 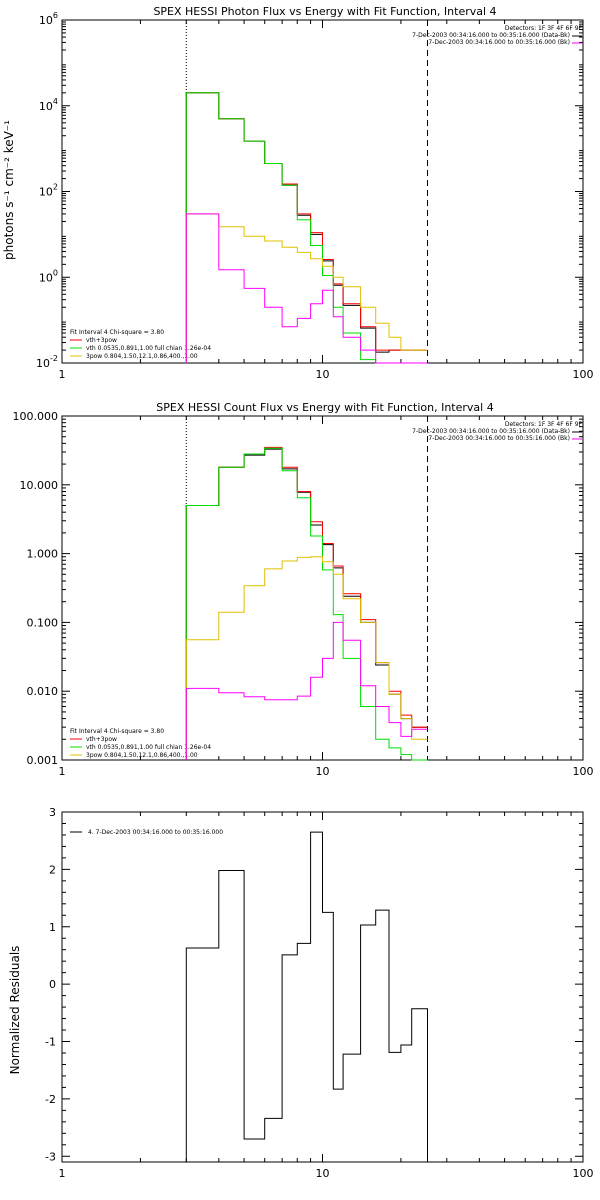 What do you see at coordinates (43, 691) in the screenshot?
I see `y-tick-label: 0.010` at bounding box center [43, 691].